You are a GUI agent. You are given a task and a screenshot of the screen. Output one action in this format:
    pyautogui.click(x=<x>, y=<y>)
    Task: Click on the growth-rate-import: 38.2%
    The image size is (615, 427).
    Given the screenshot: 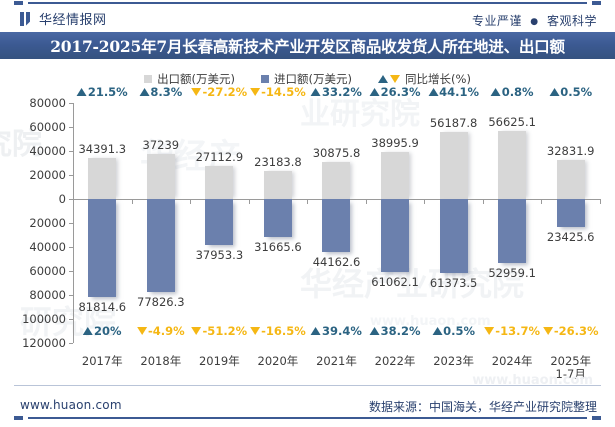 What is the action you would take?
    pyautogui.click(x=395, y=331)
    